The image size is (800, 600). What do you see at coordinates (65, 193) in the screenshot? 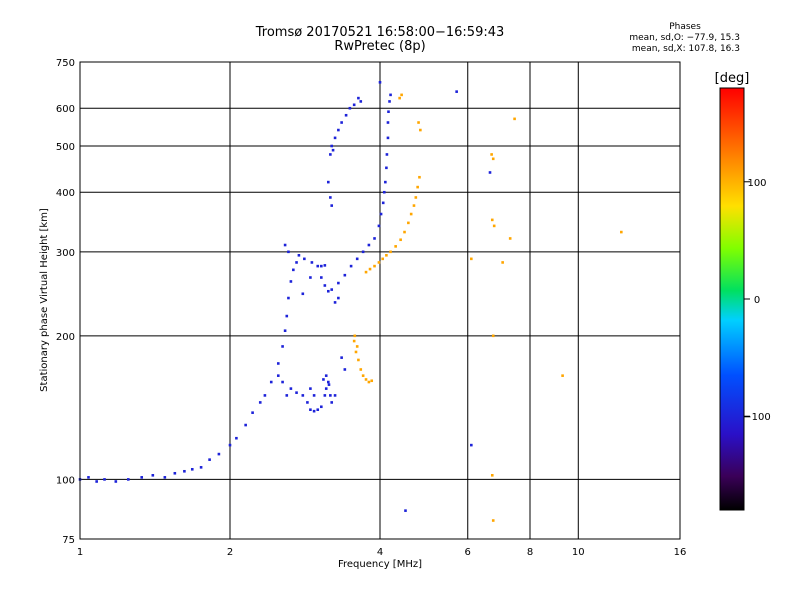
I see `y-tick-label: 400` at bounding box center [65, 193].